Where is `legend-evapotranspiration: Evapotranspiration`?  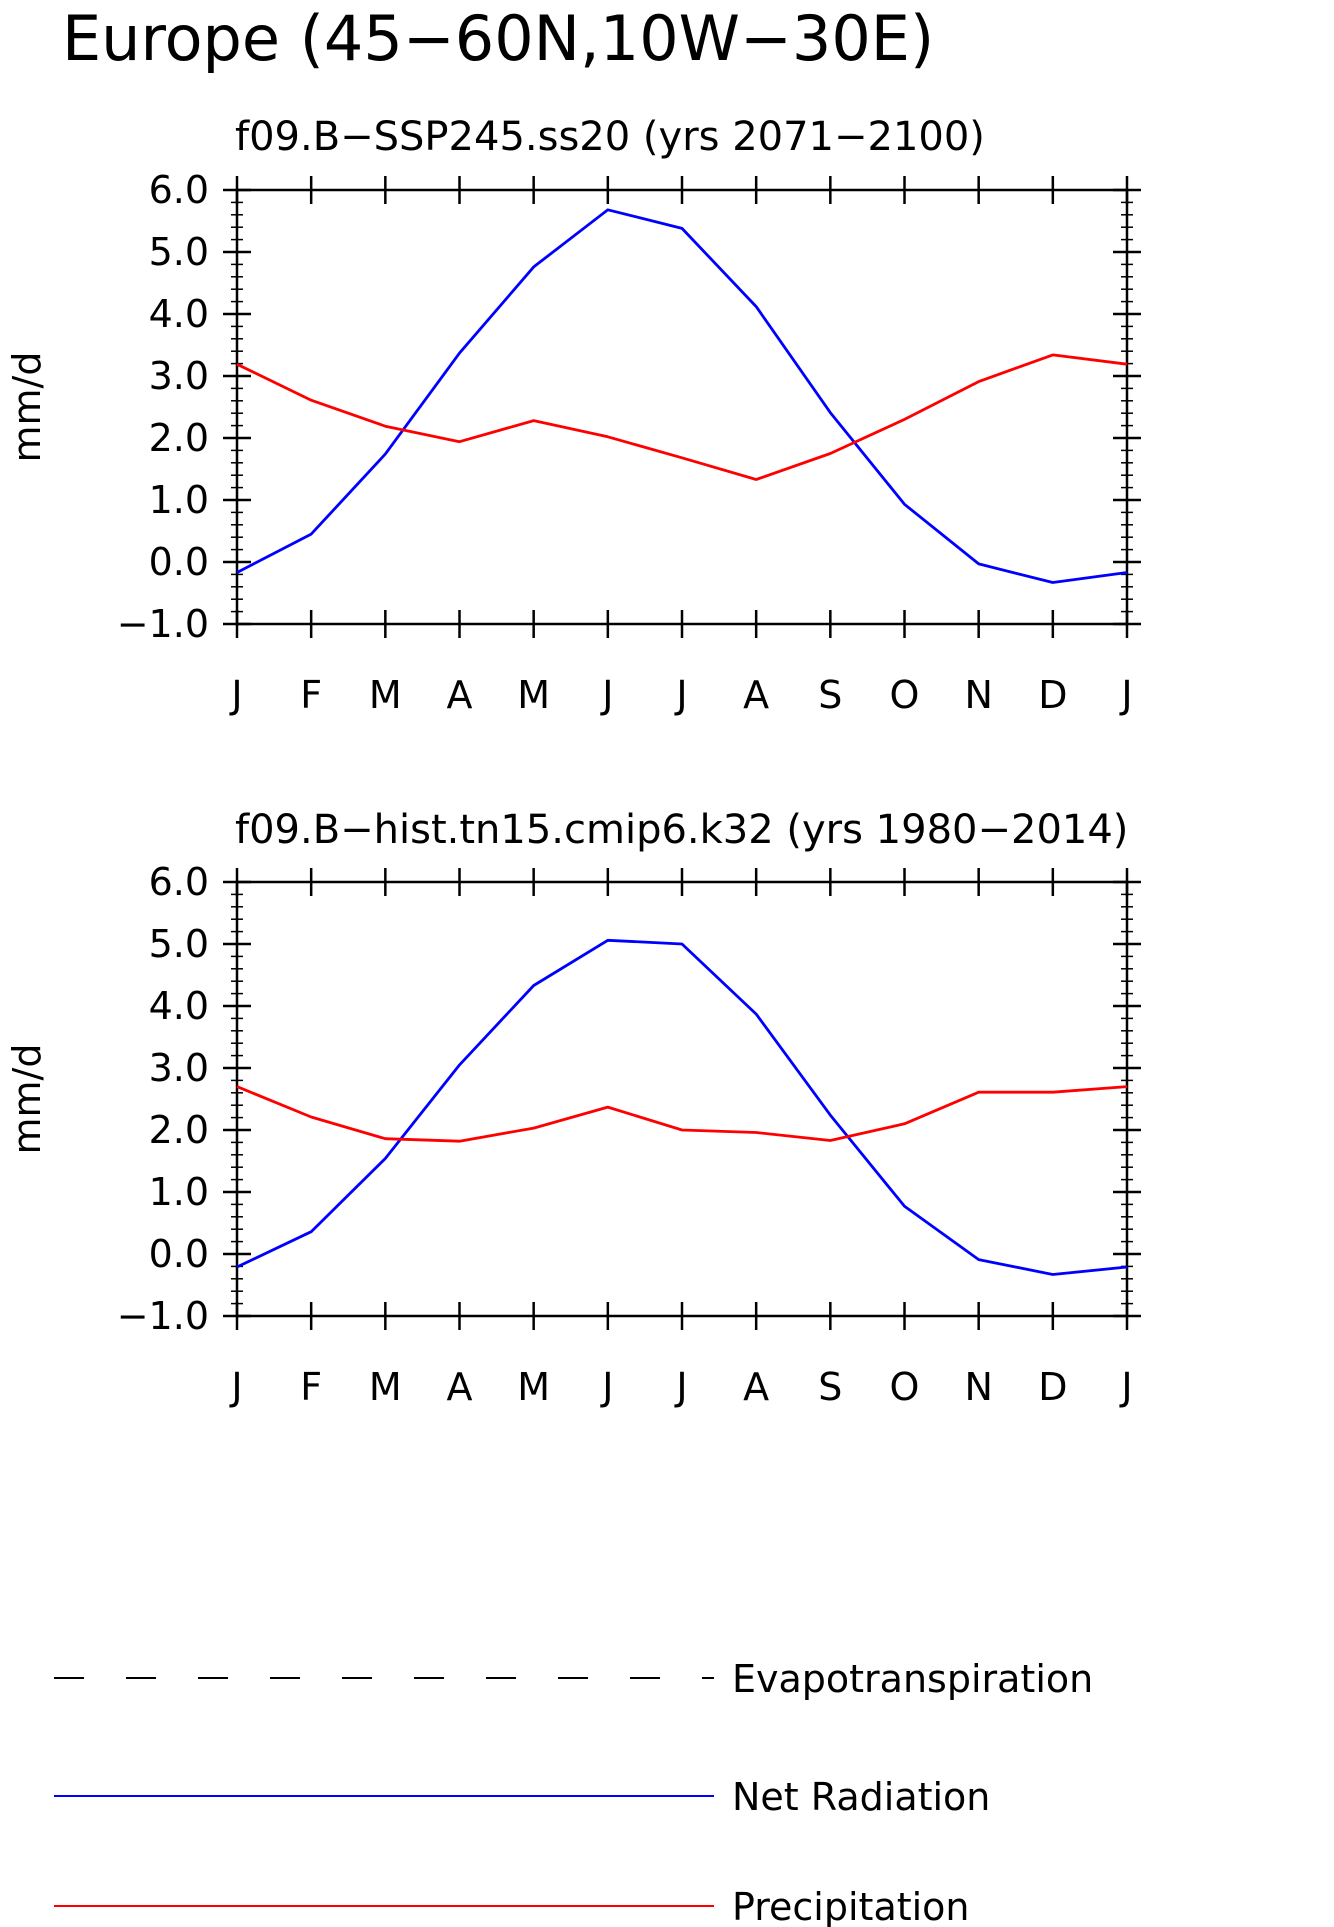
legend-evapotranspiration: Evapotranspiration is located at coordinates (573, 1679).